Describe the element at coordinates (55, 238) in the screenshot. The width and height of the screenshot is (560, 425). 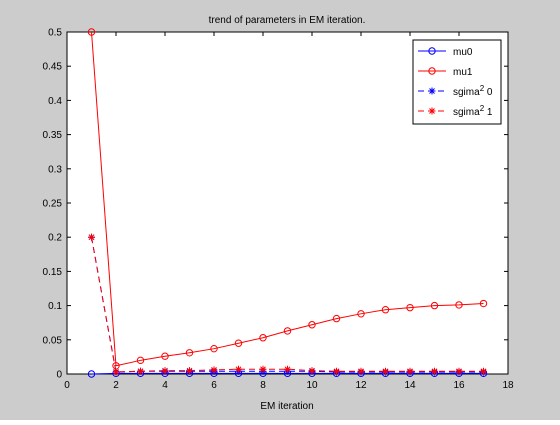
I see `y-tick-label: 0.2` at that location.